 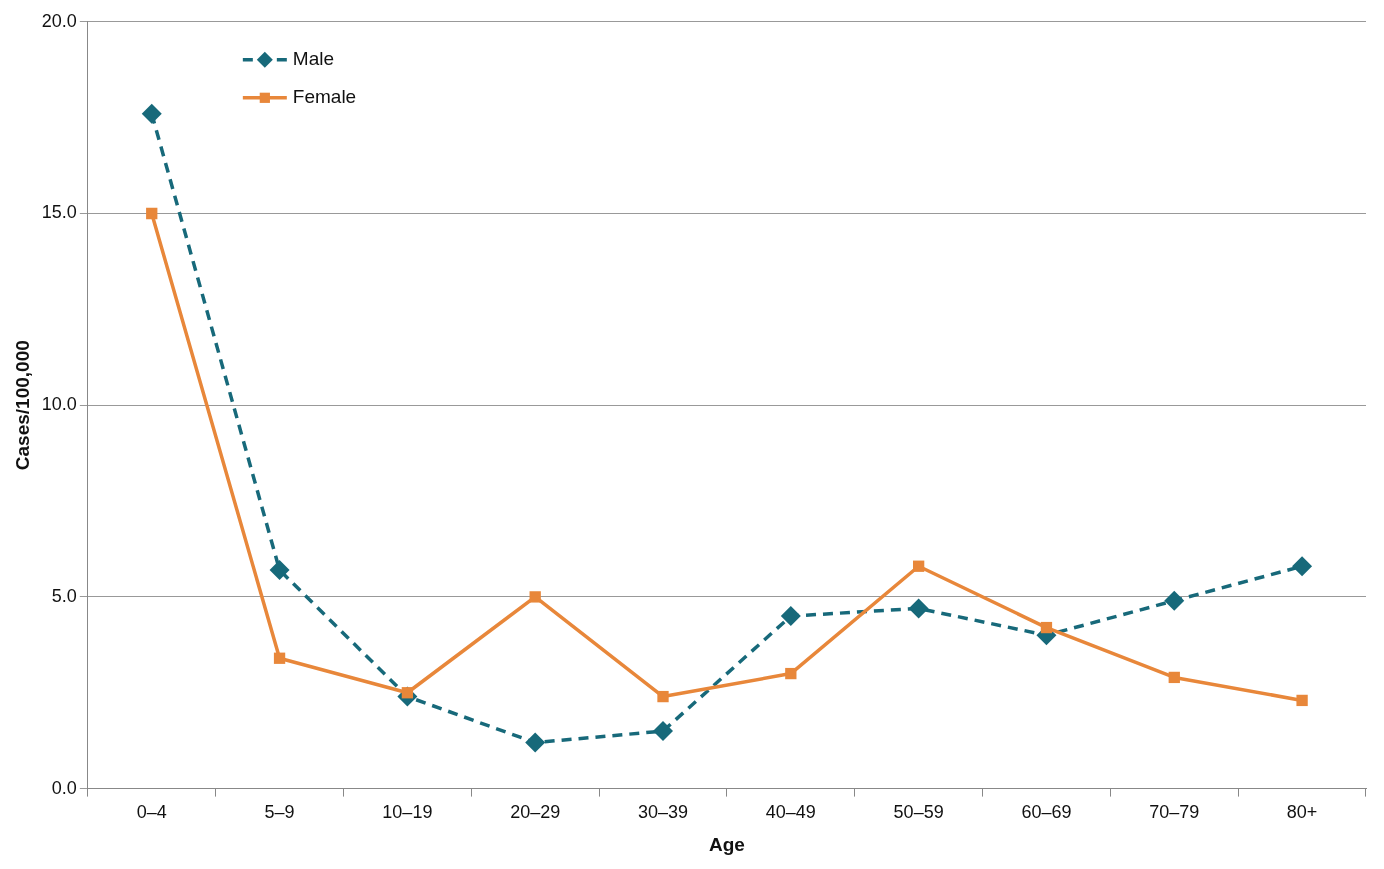 I want to click on x-tick-label: 0–4, so click(x=151, y=812).